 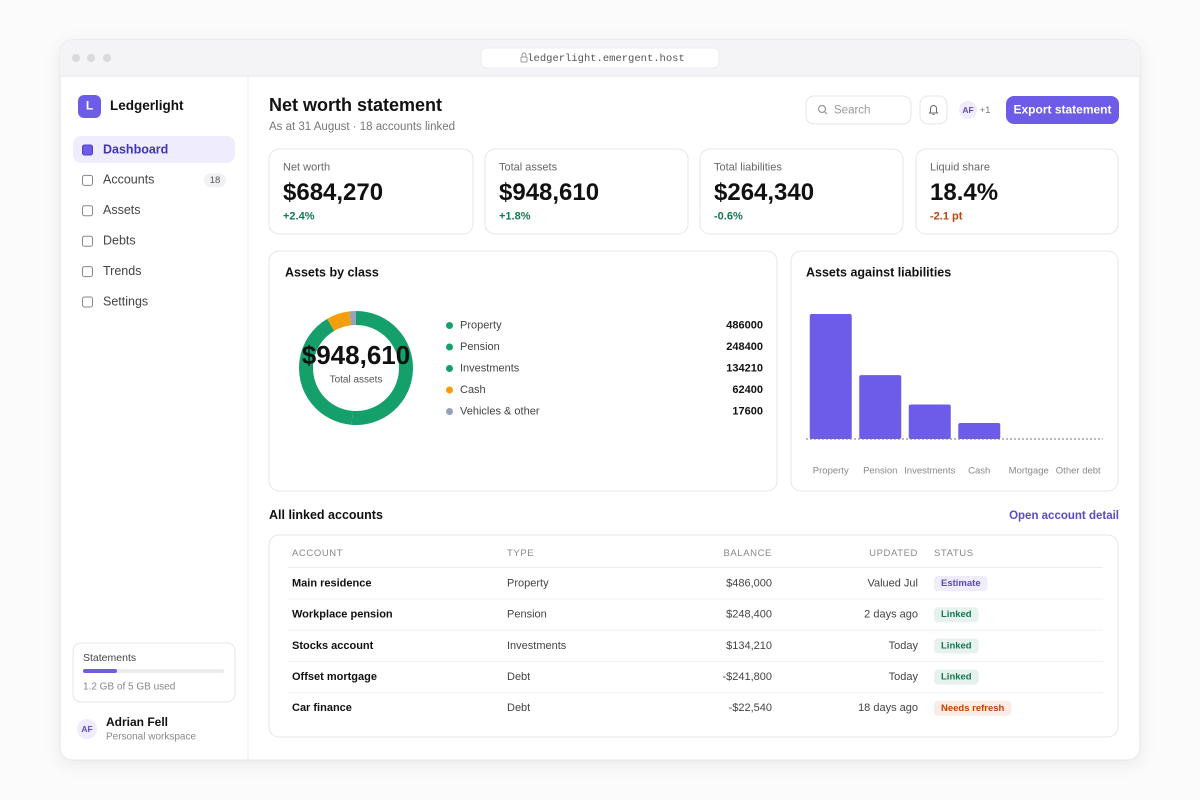 I want to click on url-text: ledgerlight.emergent.host, so click(x=606, y=59).